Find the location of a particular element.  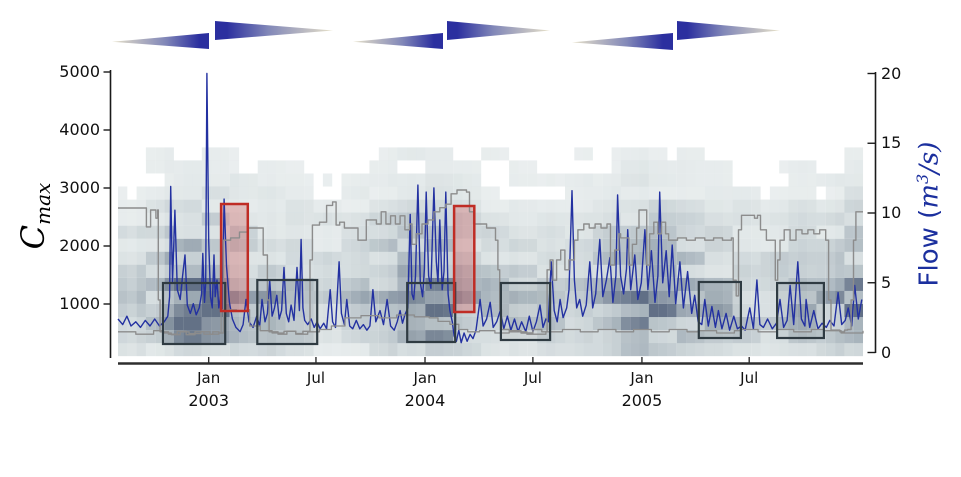

y-axis-label-cmax: Cmax is located at coordinates (38, 216).